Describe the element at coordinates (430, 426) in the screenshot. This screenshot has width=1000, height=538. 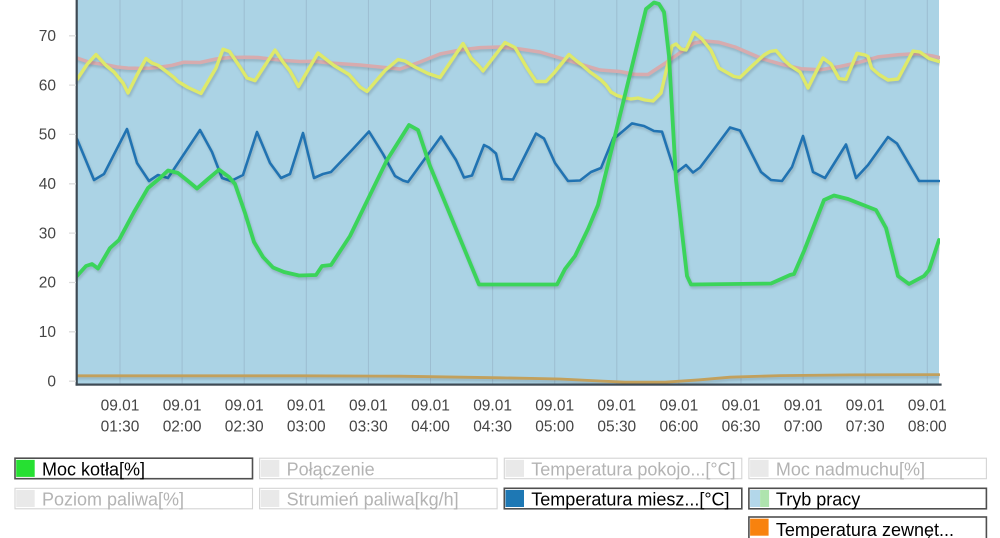
I see `svg-text: 04:00` at that location.